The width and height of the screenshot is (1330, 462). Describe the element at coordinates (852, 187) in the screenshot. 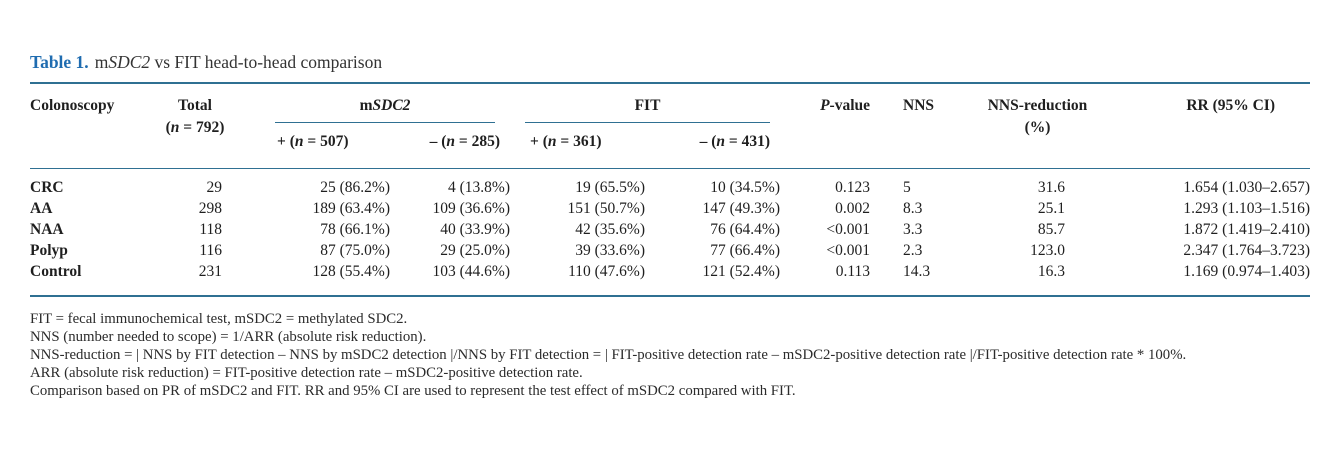

I see `cell-p-value: 0.123` at that location.